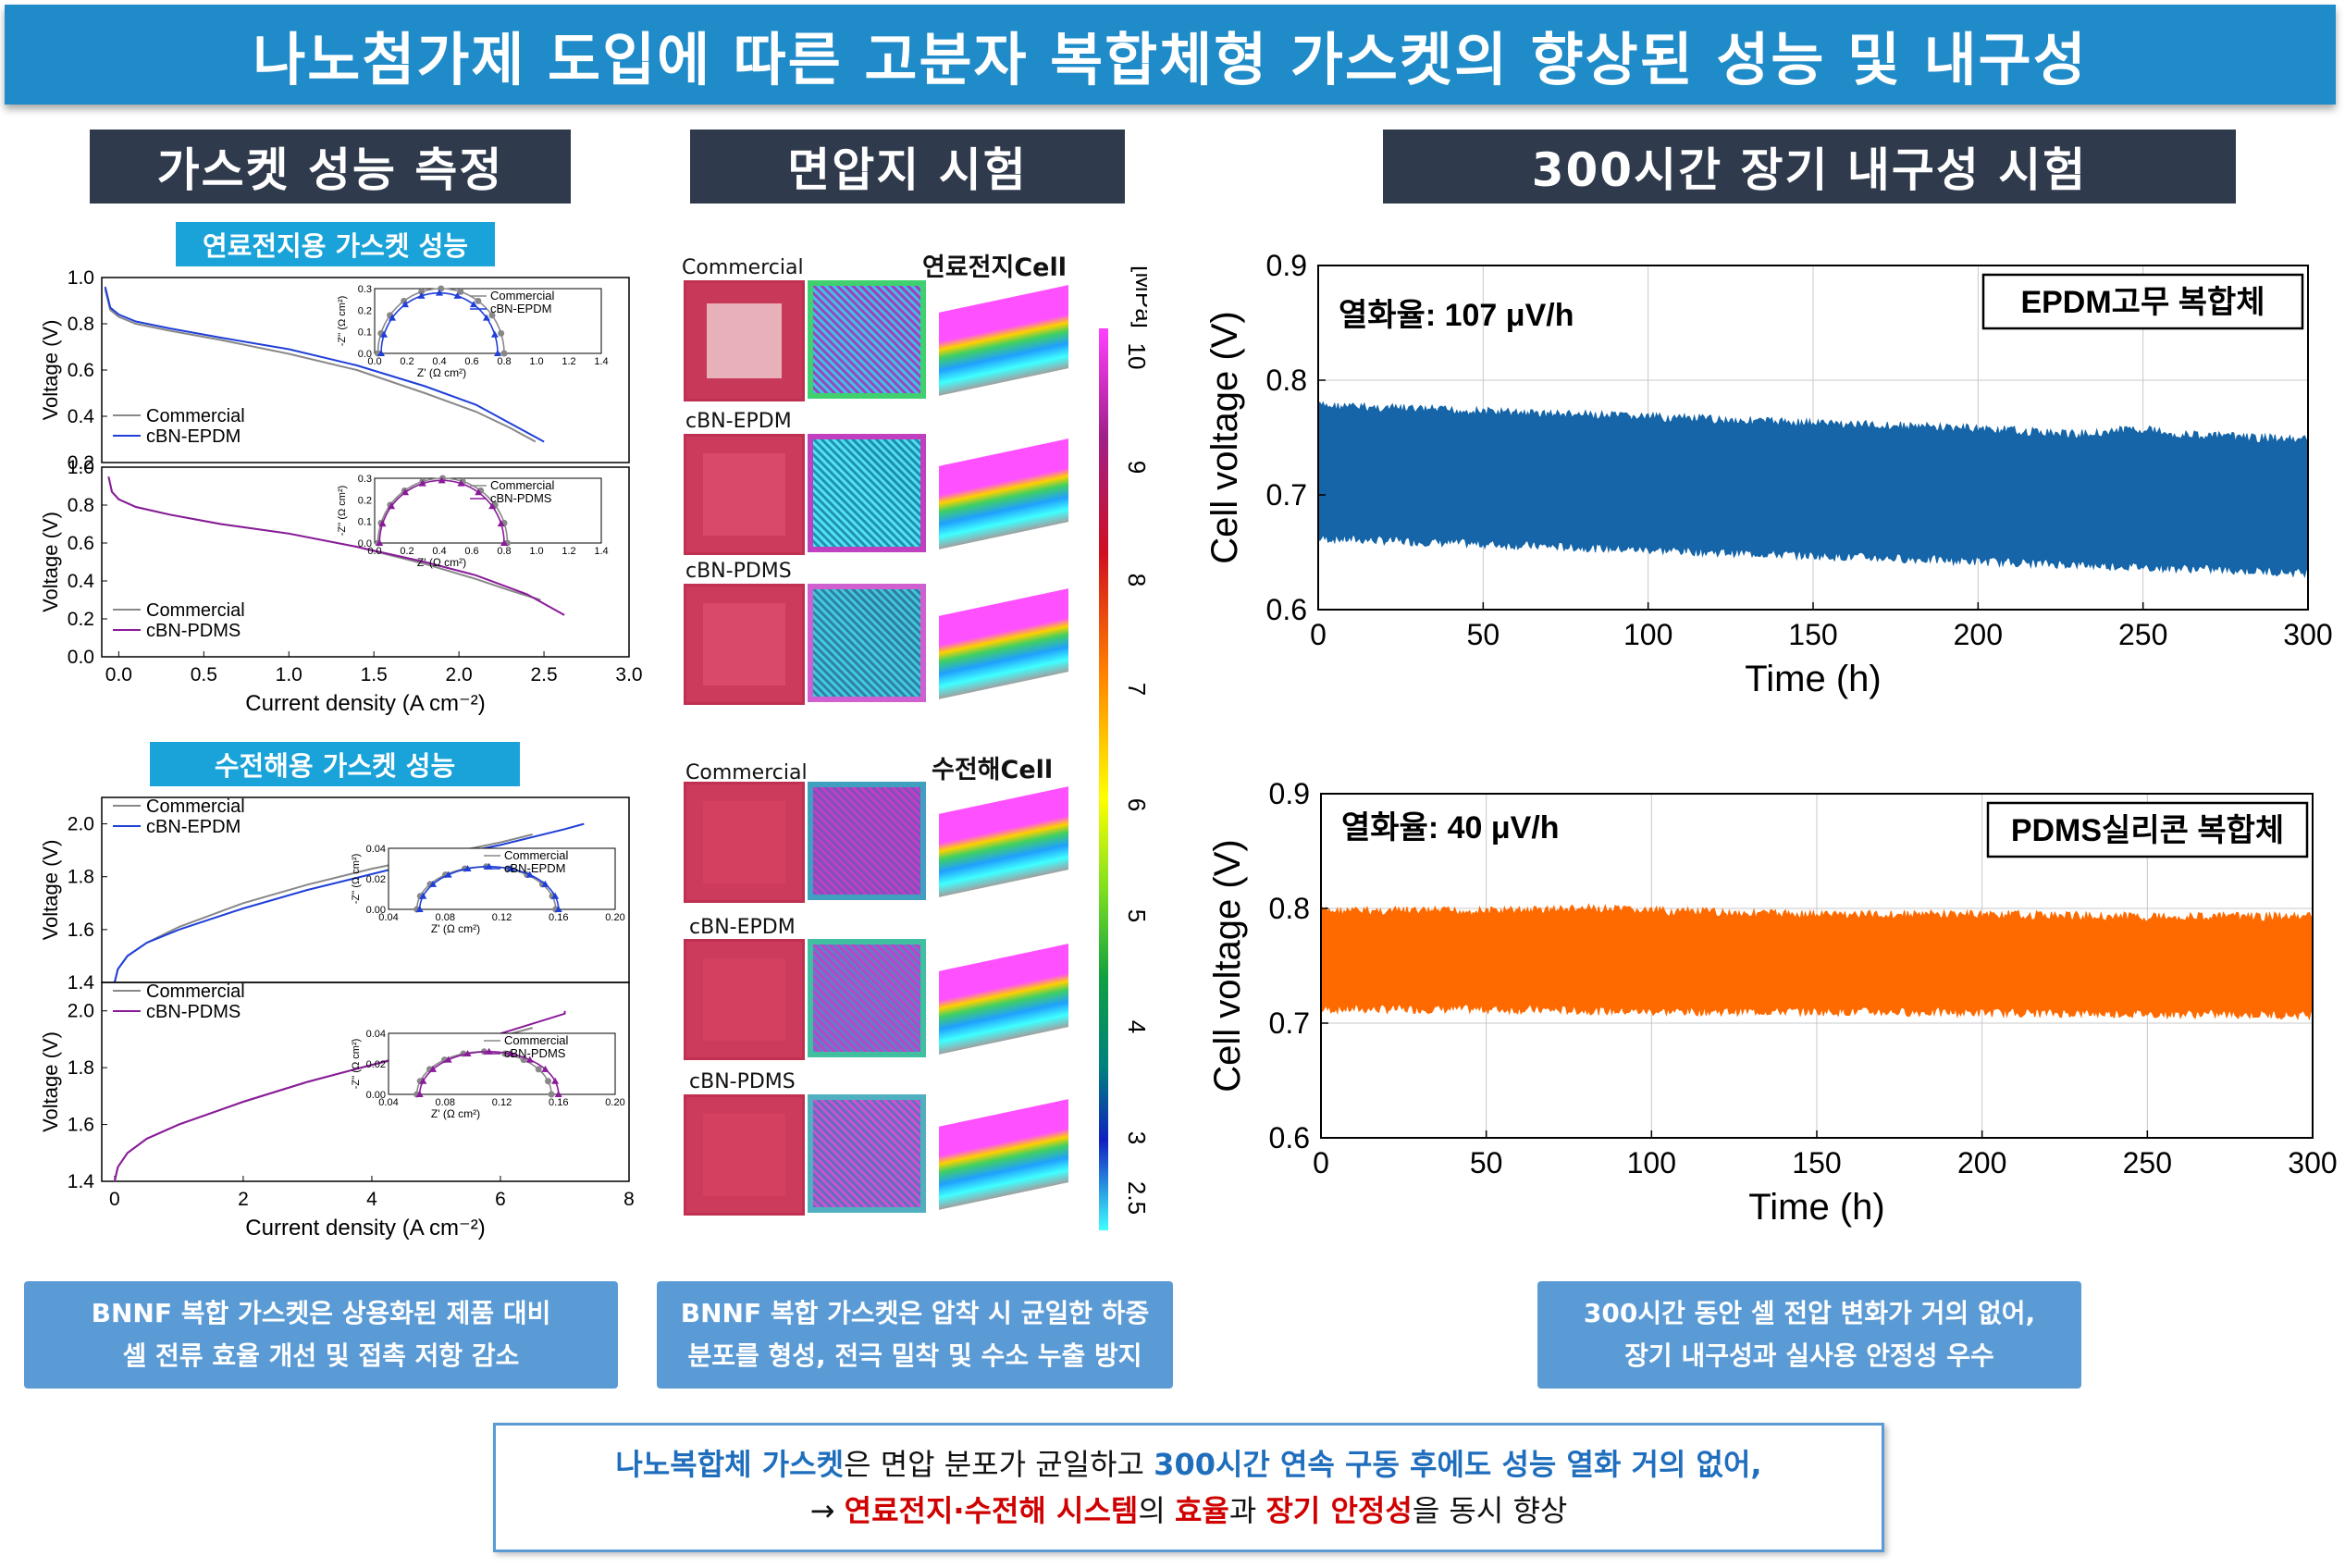 Image resolution: width=2345 pixels, height=1568 pixels. I want to click on fc_epdm-inset-ytick: 0.3, so click(365, 289).